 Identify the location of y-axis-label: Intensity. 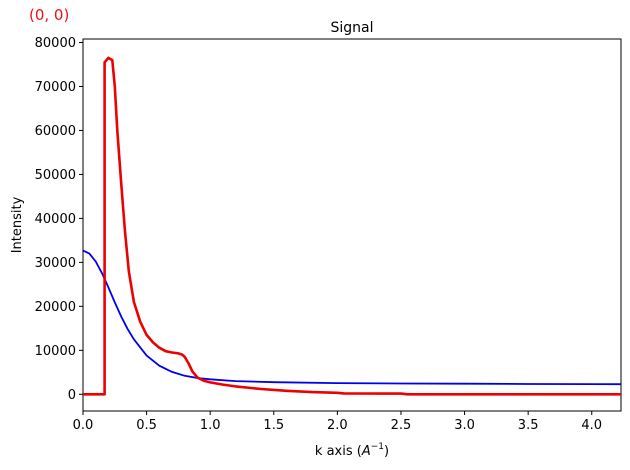
(17, 224).